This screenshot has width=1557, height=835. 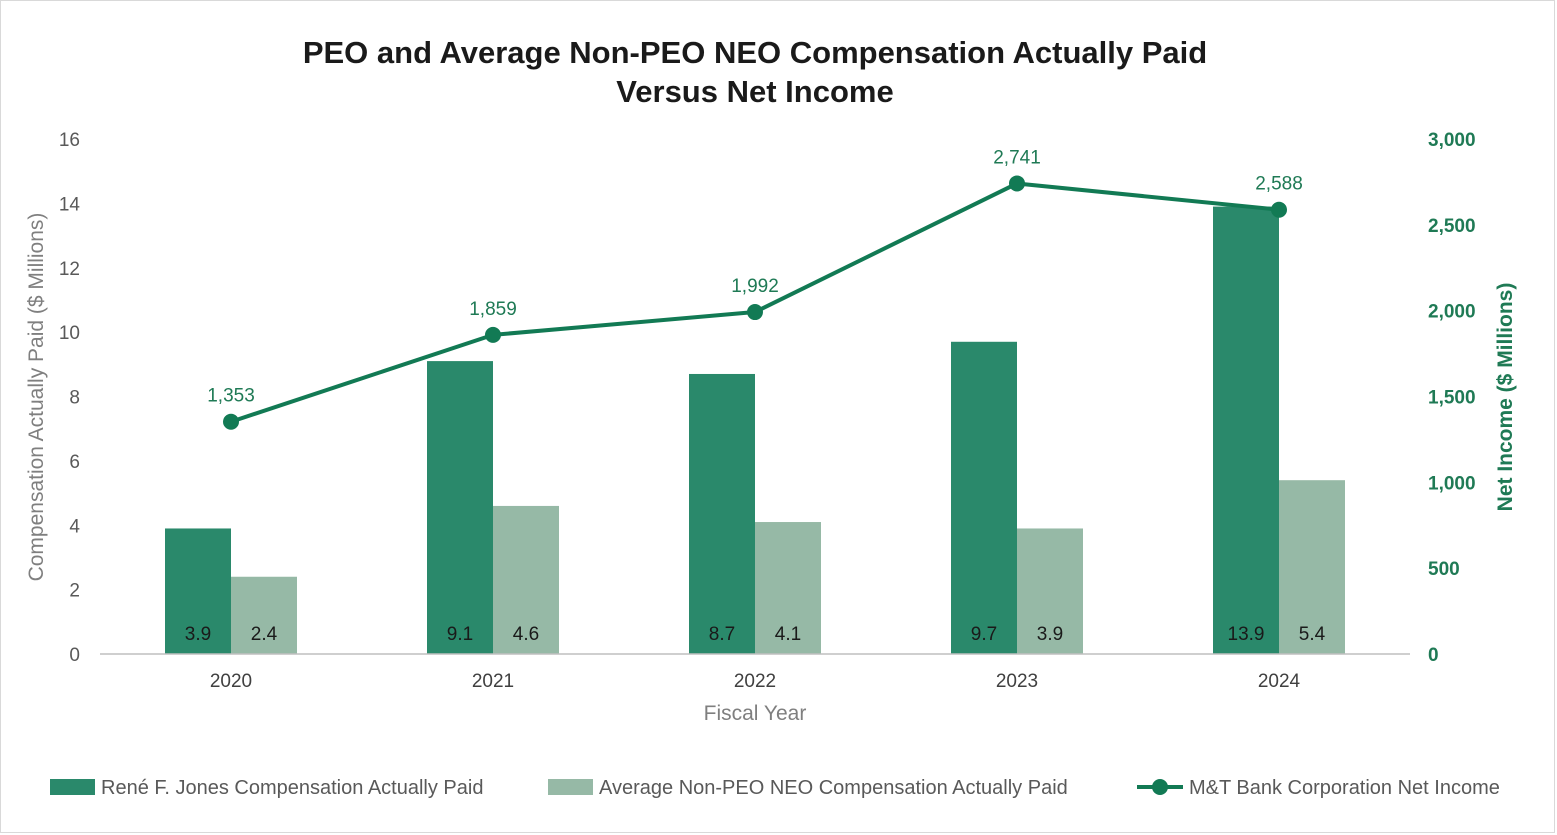 I want to click on left-tick-label: 16, so click(x=69, y=140).